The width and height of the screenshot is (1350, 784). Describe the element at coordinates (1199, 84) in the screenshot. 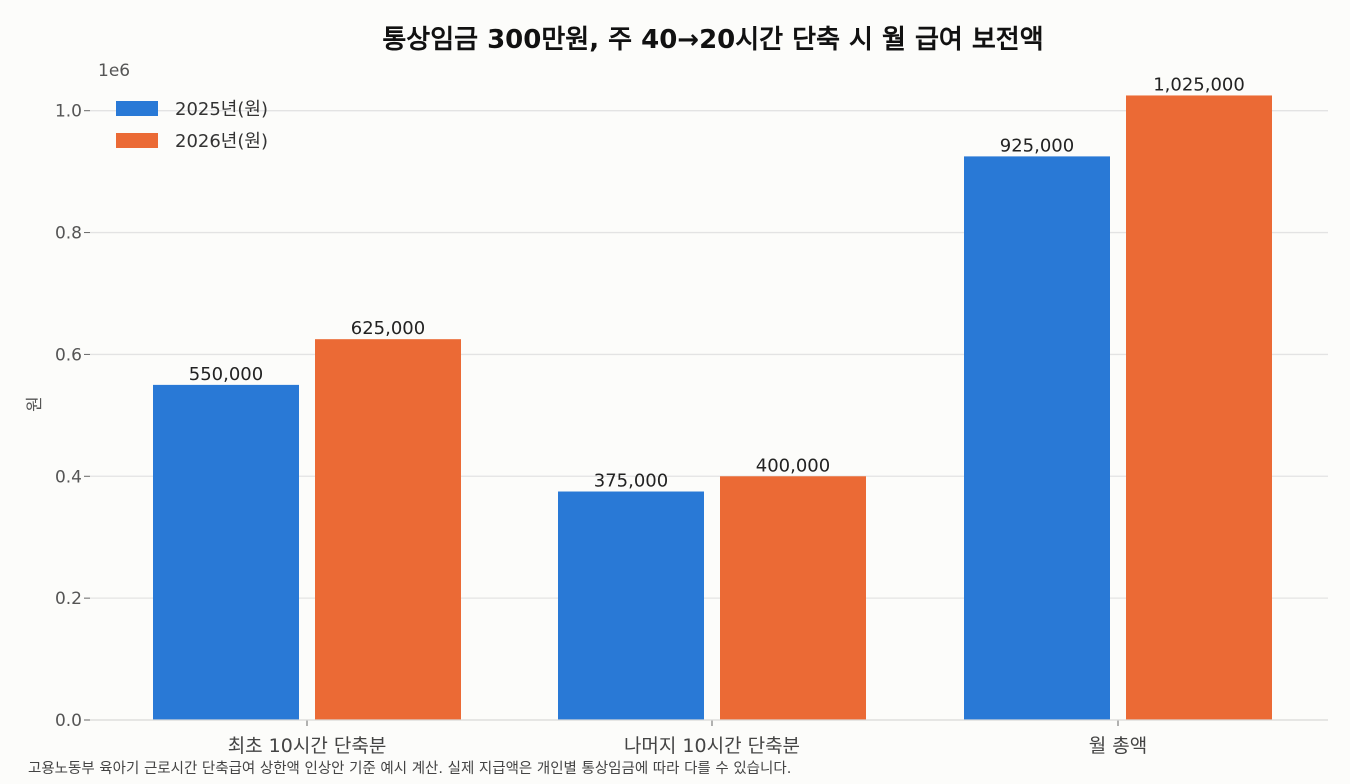

I see `bar-value-label: 1,025,000` at that location.